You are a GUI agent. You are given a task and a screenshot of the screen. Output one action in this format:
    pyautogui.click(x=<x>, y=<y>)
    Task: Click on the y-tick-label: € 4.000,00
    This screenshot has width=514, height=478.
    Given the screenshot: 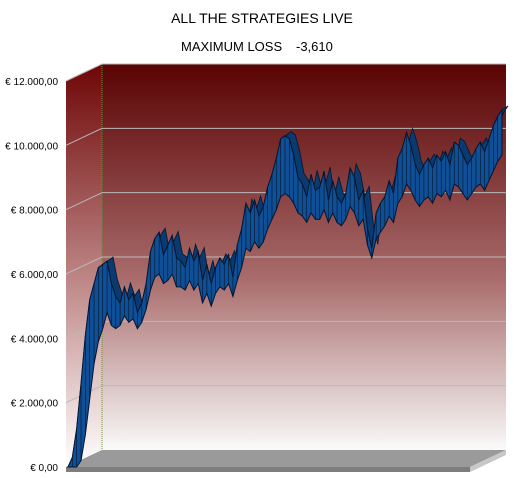 What is the action you would take?
    pyautogui.click(x=35, y=339)
    